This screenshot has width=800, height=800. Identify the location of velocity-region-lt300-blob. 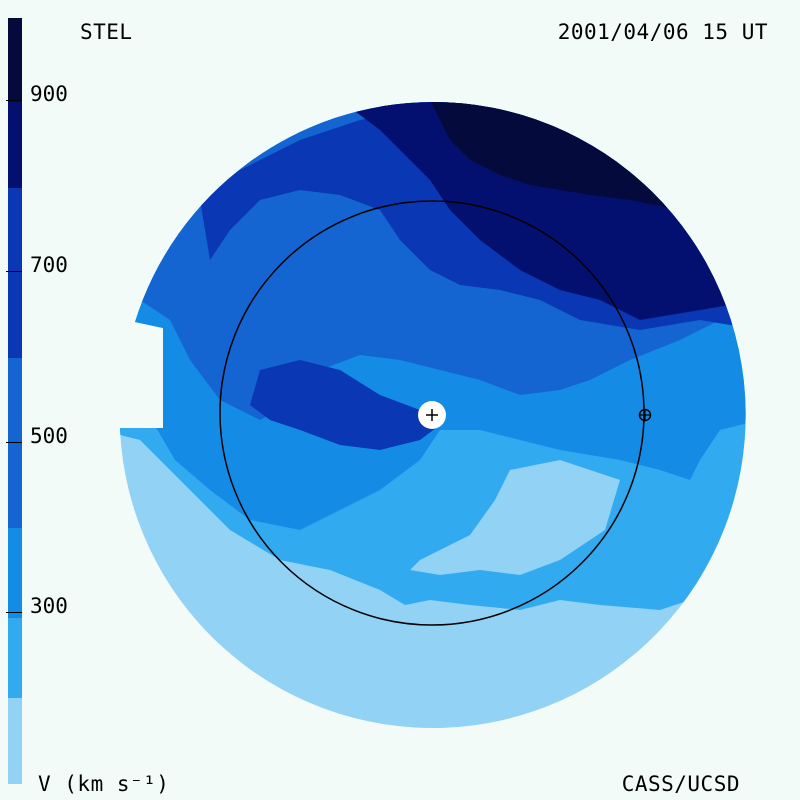
(515, 517).